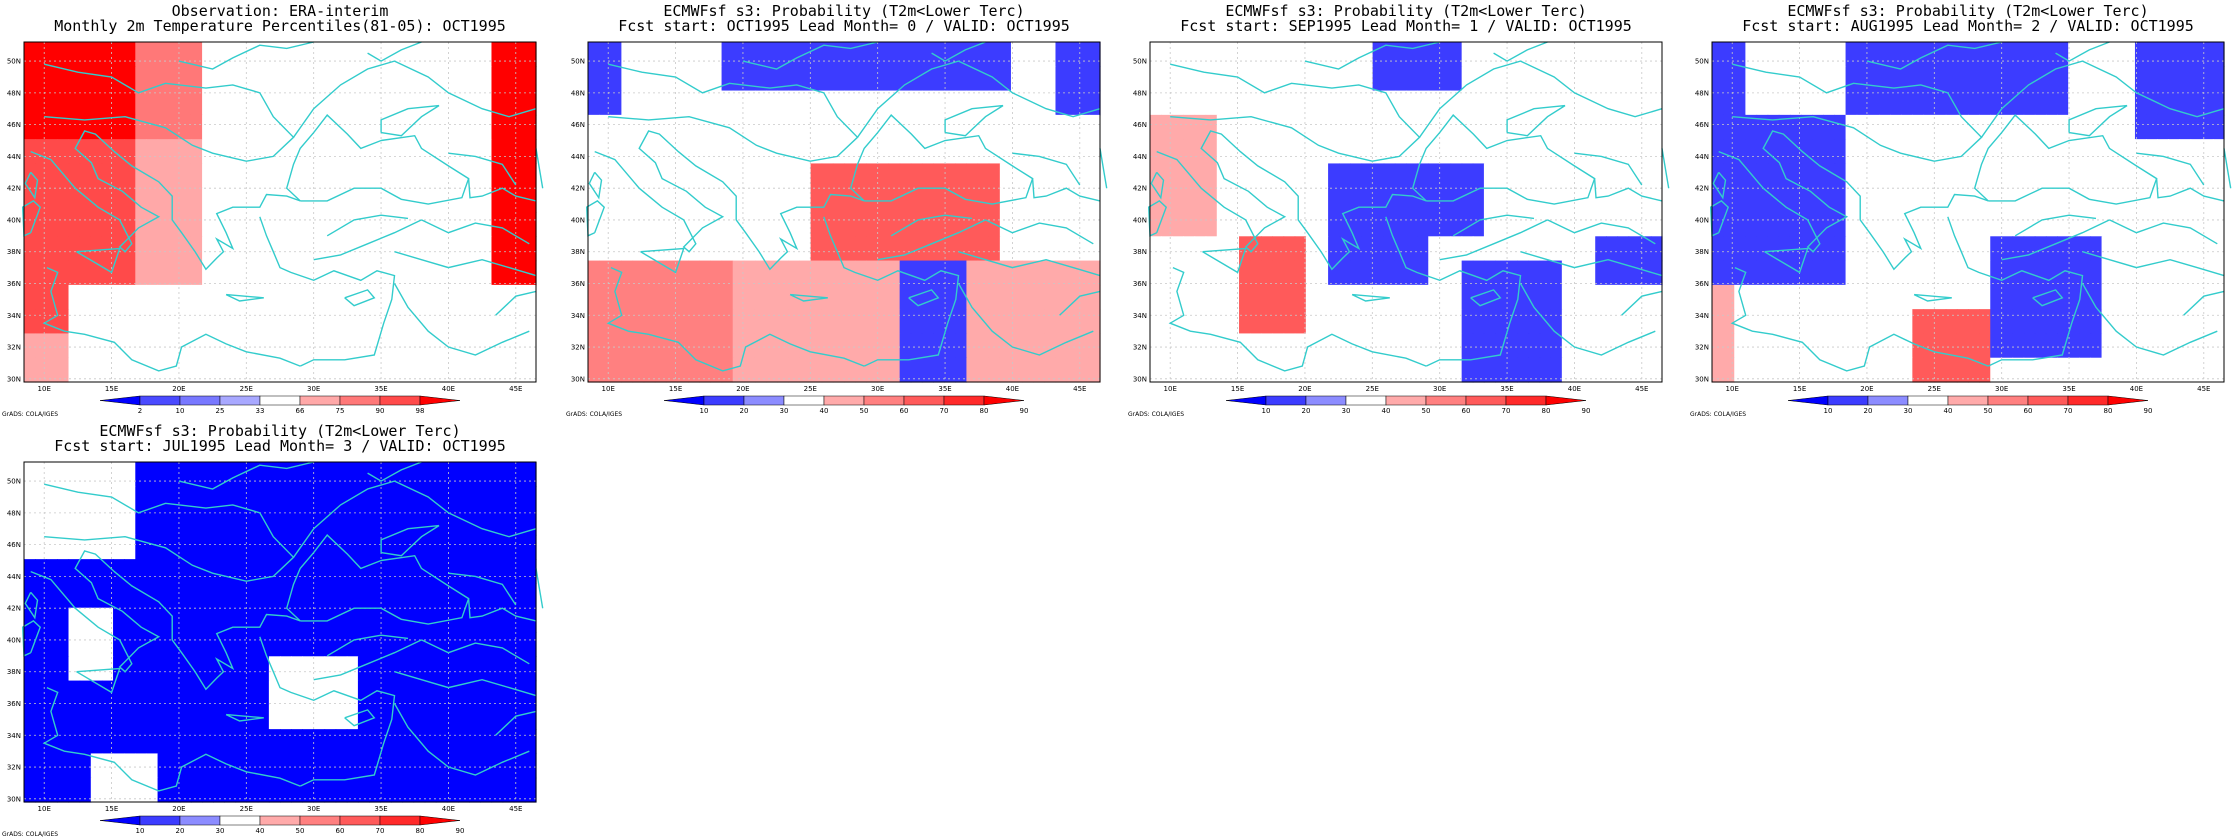 This screenshot has width=2240, height=840. I want to click on x-tick-label: 10E, so click(608, 389).